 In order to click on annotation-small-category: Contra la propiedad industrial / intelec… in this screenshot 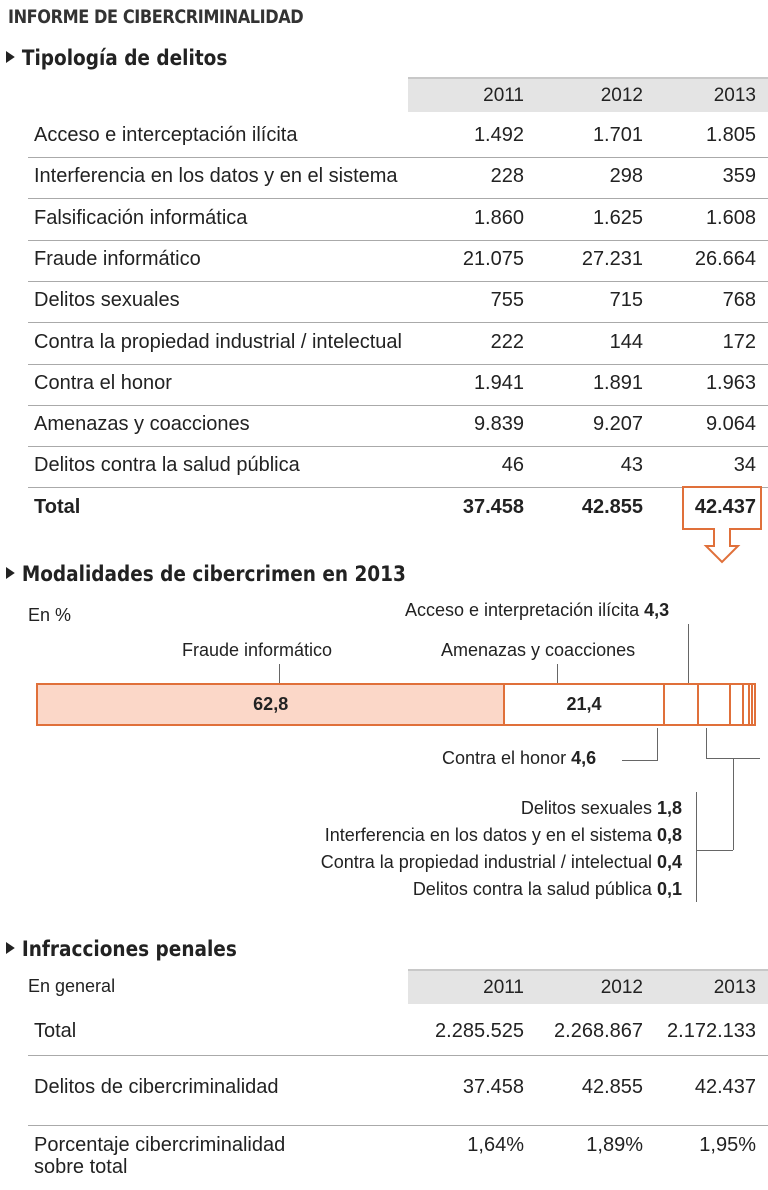, I will do `click(501, 862)`.